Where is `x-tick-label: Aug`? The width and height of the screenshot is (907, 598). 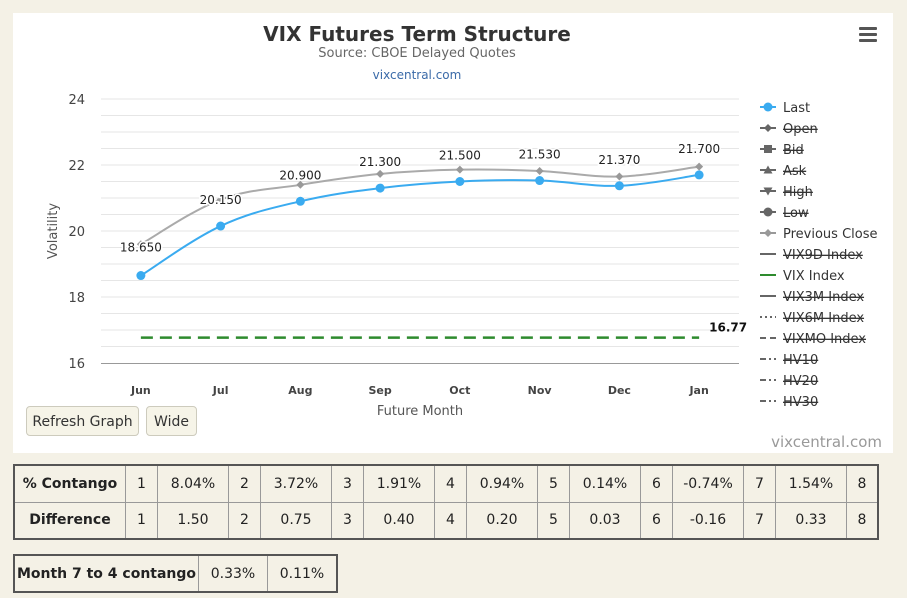 x-tick-label: Aug is located at coordinates (300, 390).